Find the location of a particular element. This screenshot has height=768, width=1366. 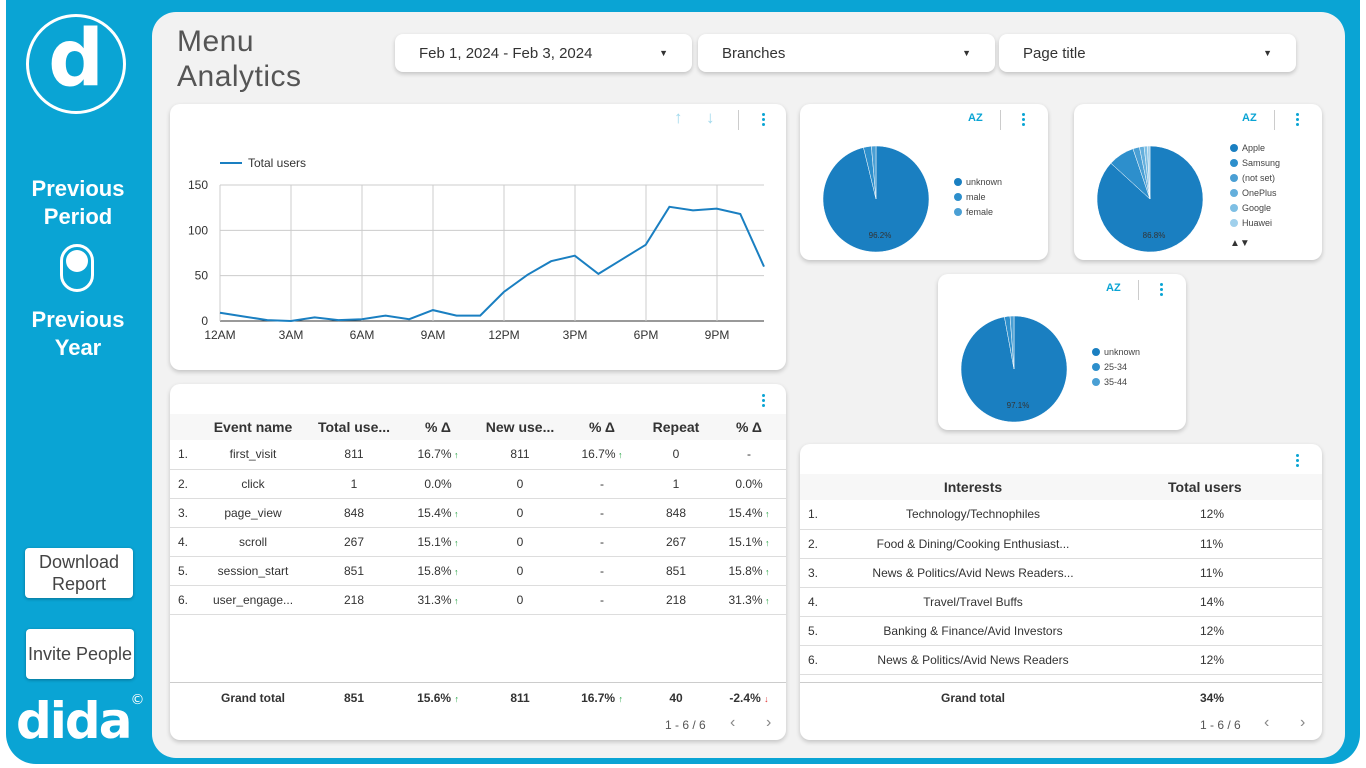

legend-item: 35-44 is located at coordinates (1109, 382).